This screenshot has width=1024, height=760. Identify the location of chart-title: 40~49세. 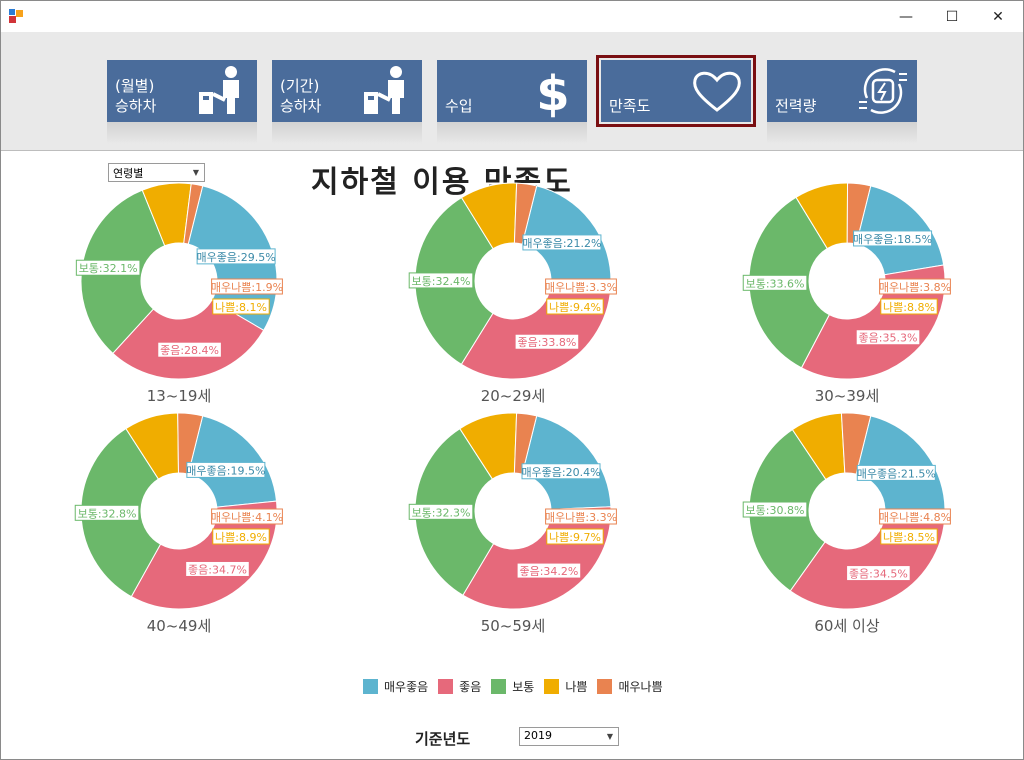
(179, 626).